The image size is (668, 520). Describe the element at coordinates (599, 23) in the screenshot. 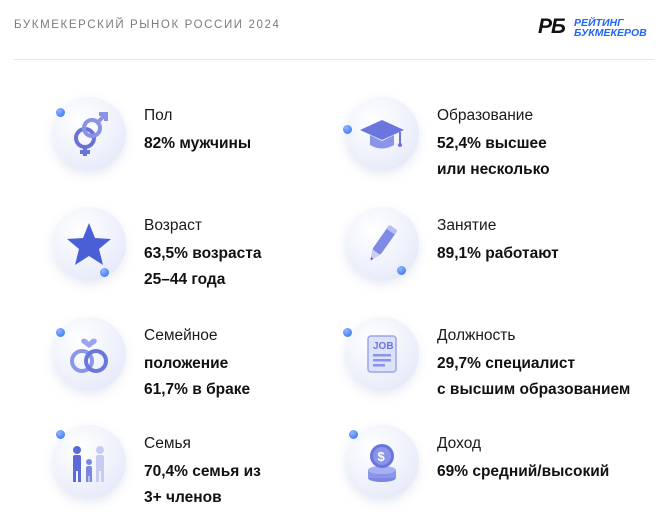

I see `logo-line-1: РЕЙТИНГ` at that location.